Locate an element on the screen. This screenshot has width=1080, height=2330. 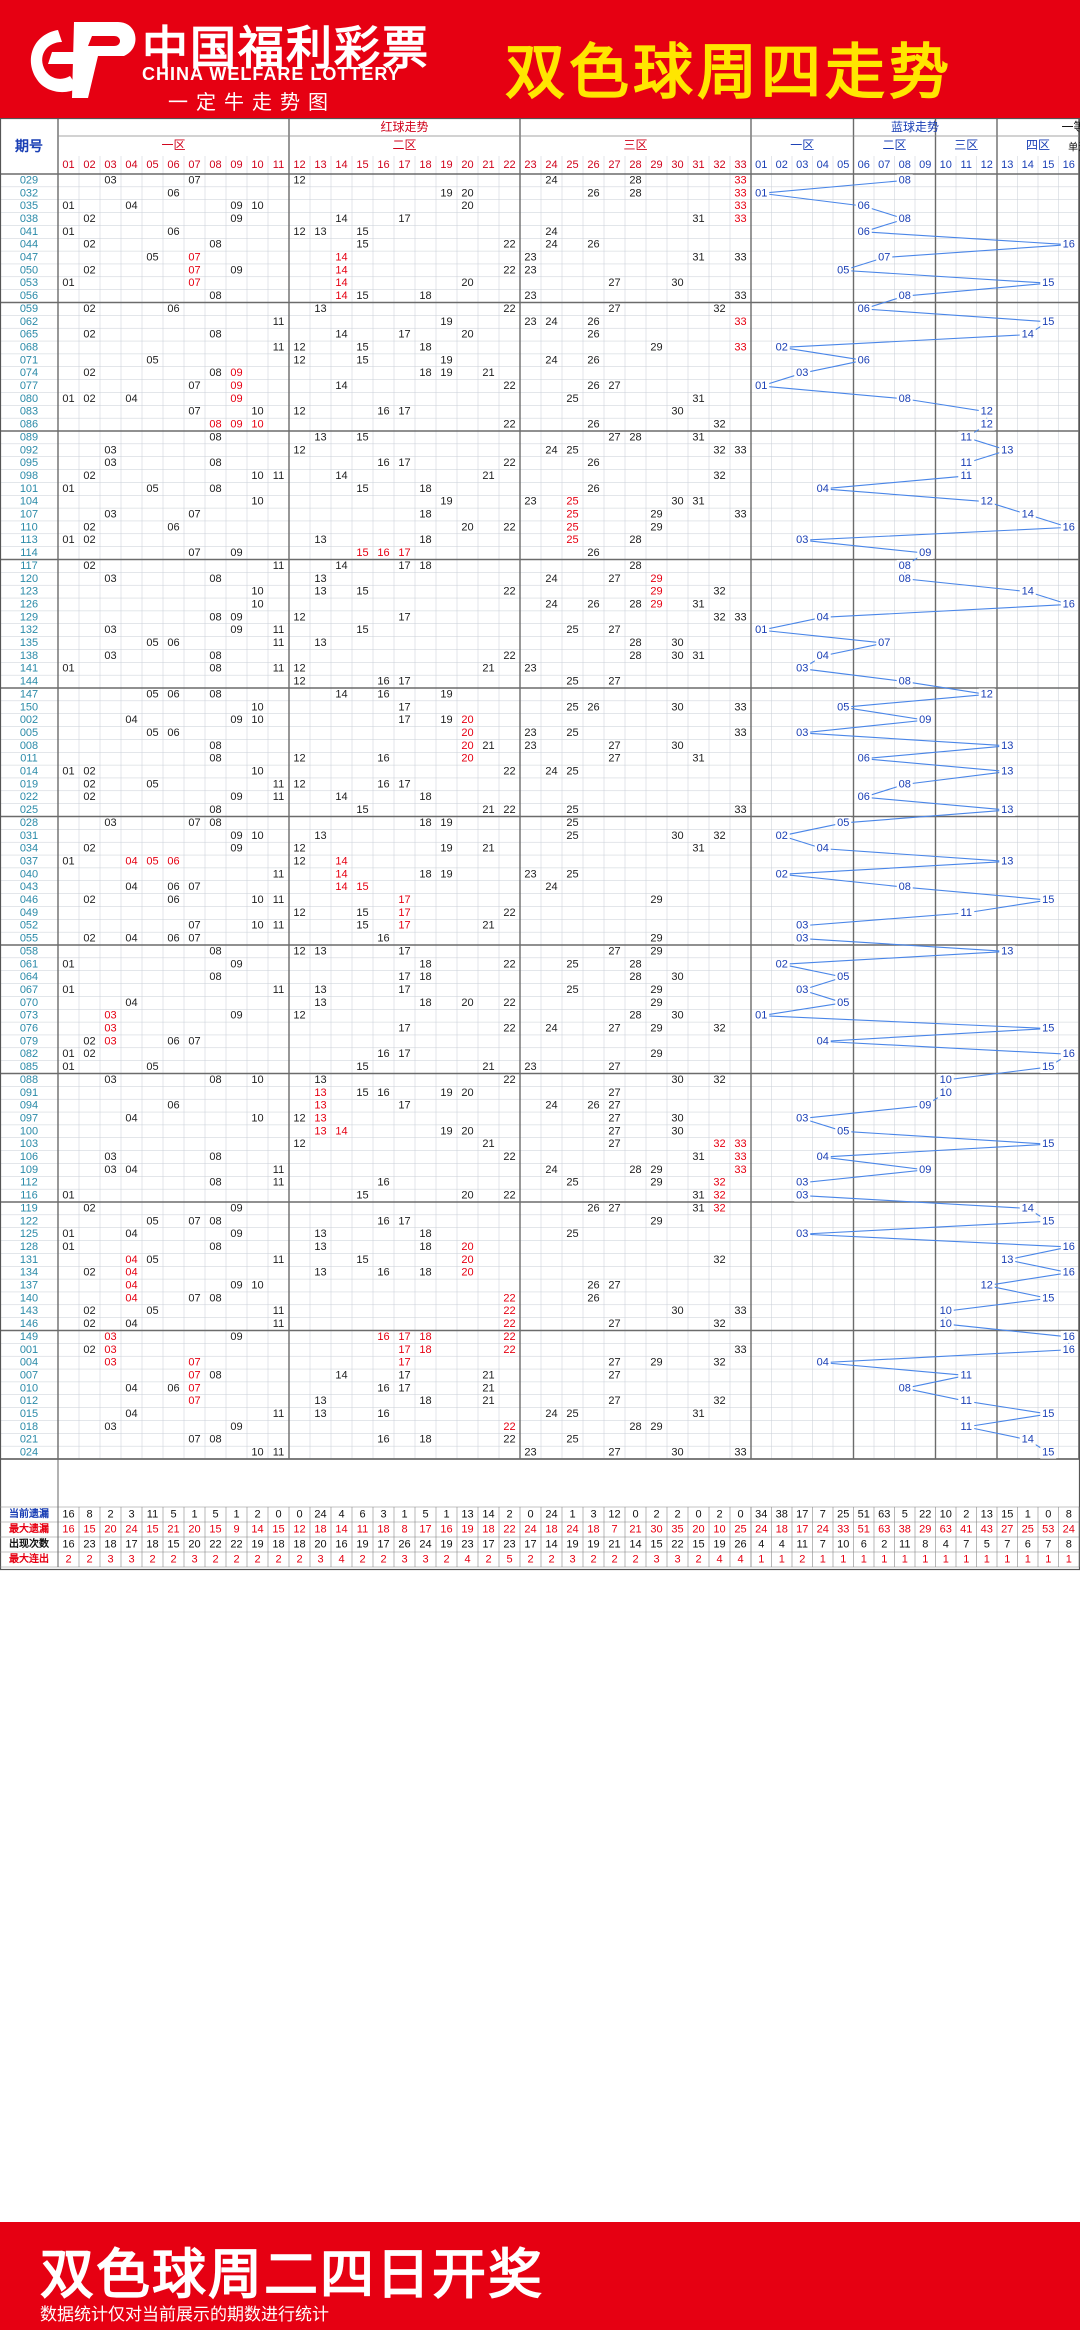
issue-number: 053 is located at coordinates (29, 283).